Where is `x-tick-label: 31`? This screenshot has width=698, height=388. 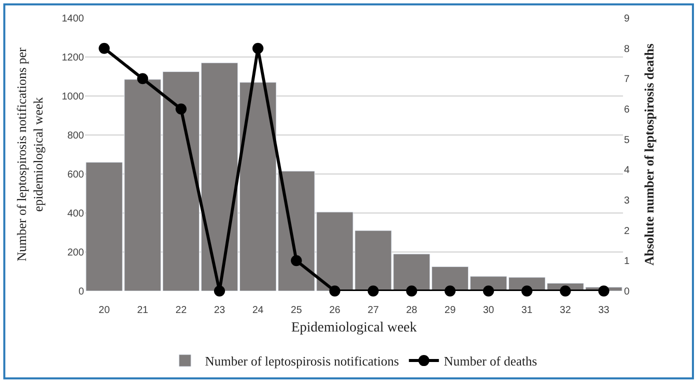
x-tick-label: 31 is located at coordinates (527, 310).